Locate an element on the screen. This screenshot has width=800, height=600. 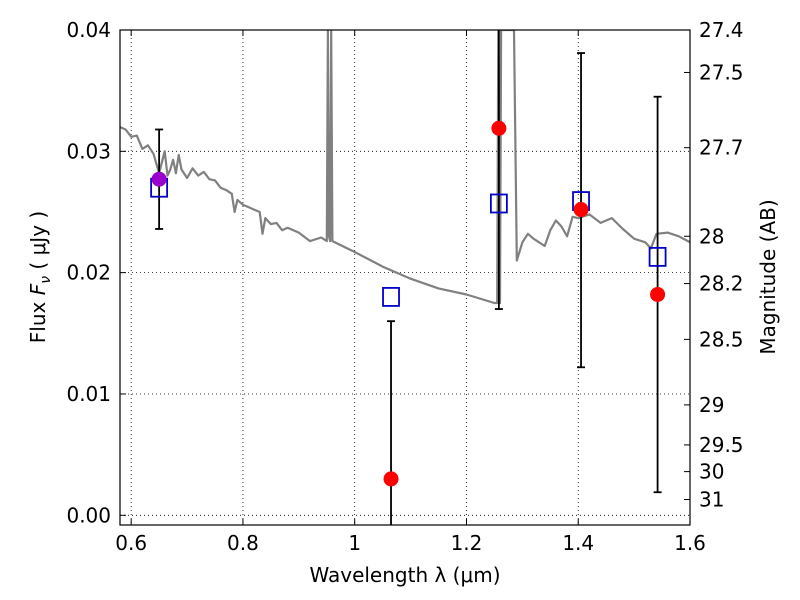
x-tick-label: 1.6 is located at coordinates (690, 543).